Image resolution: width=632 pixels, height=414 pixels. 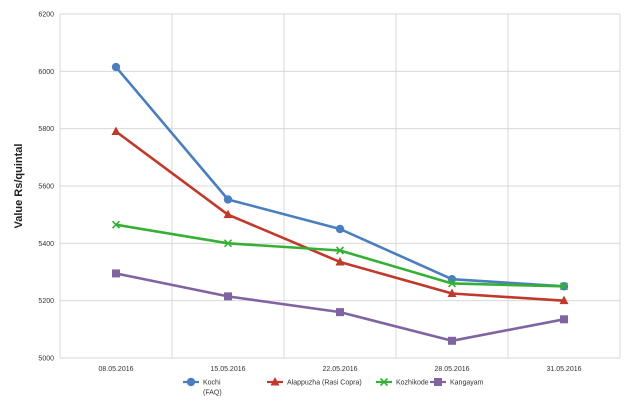 What do you see at coordinates (115, 369) in the screenshot?
I see `x-tick-label: 08.05.2016` at bounding box center [115, 369].